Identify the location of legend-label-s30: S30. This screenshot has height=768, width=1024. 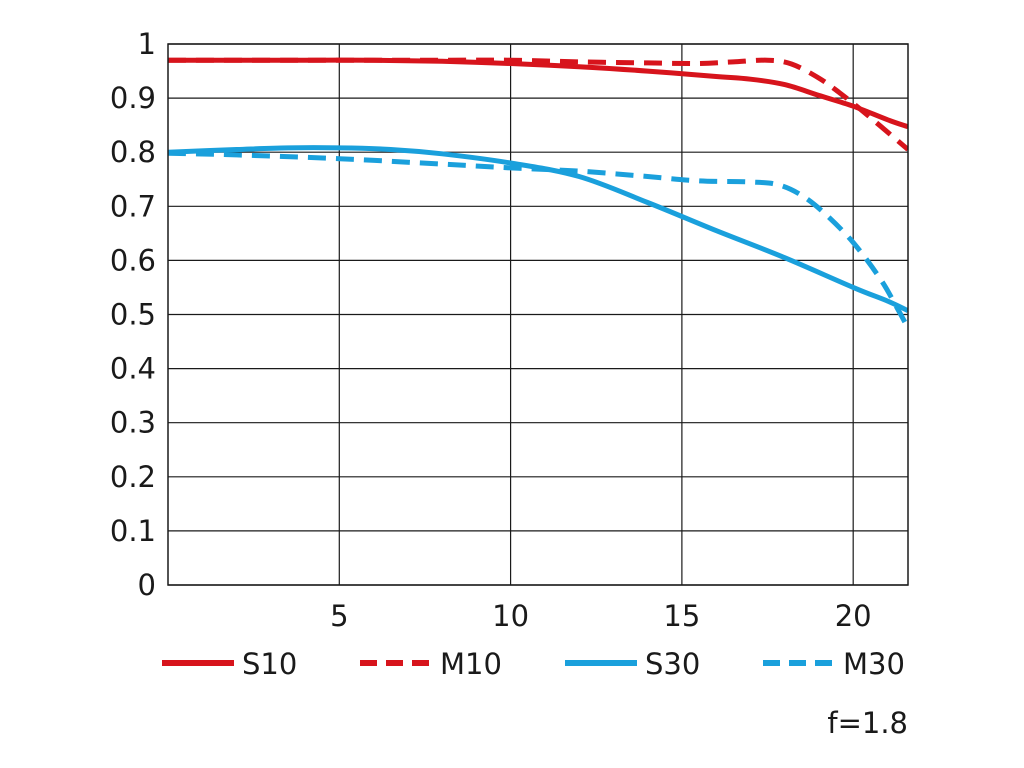
(672, 664).